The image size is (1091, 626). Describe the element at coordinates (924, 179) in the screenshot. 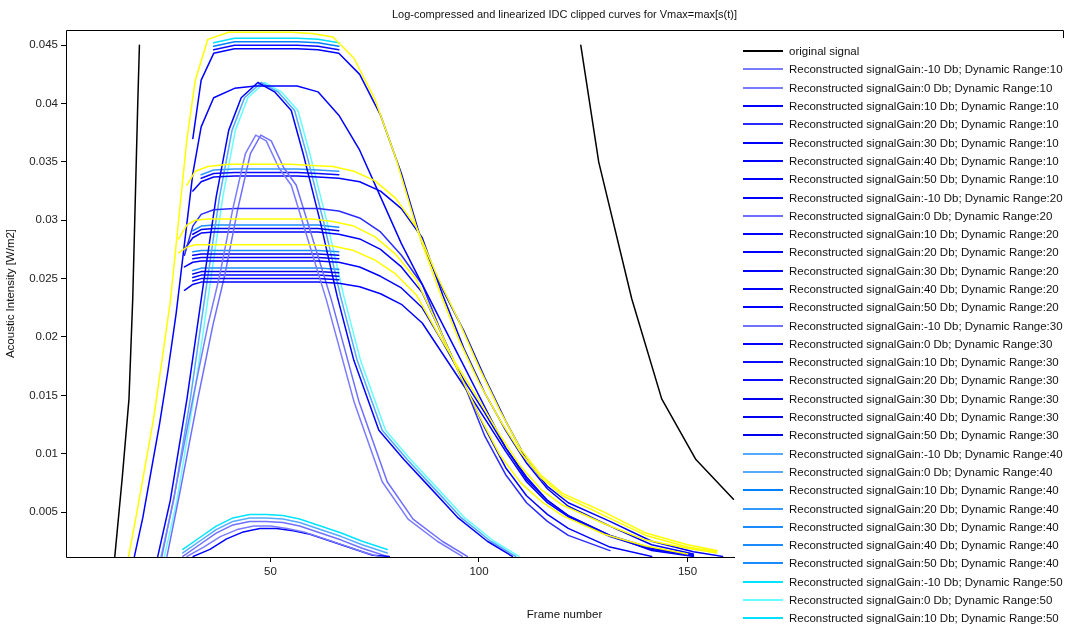

I see `legend-label: Reconstructed signalGain:50 Db; Dynamic Range:10` at that location.